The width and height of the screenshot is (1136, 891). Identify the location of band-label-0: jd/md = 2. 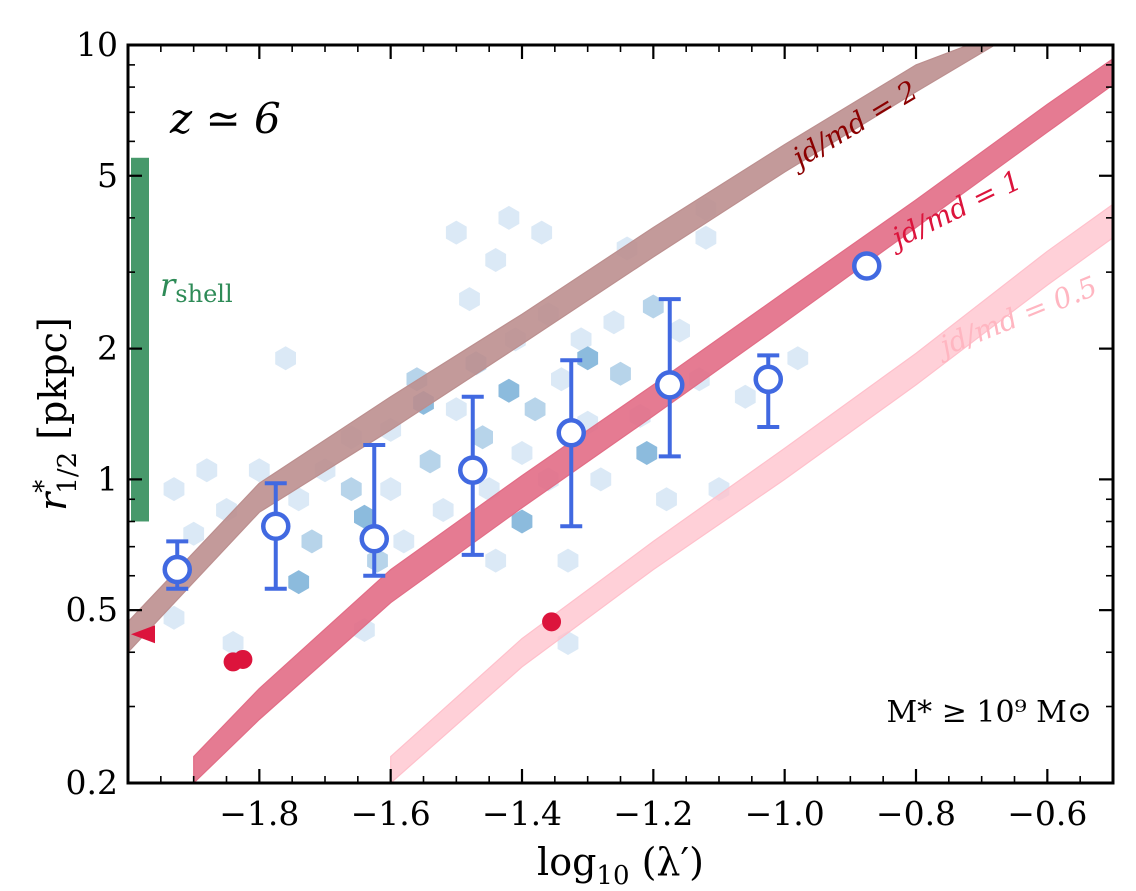
(852, 125).